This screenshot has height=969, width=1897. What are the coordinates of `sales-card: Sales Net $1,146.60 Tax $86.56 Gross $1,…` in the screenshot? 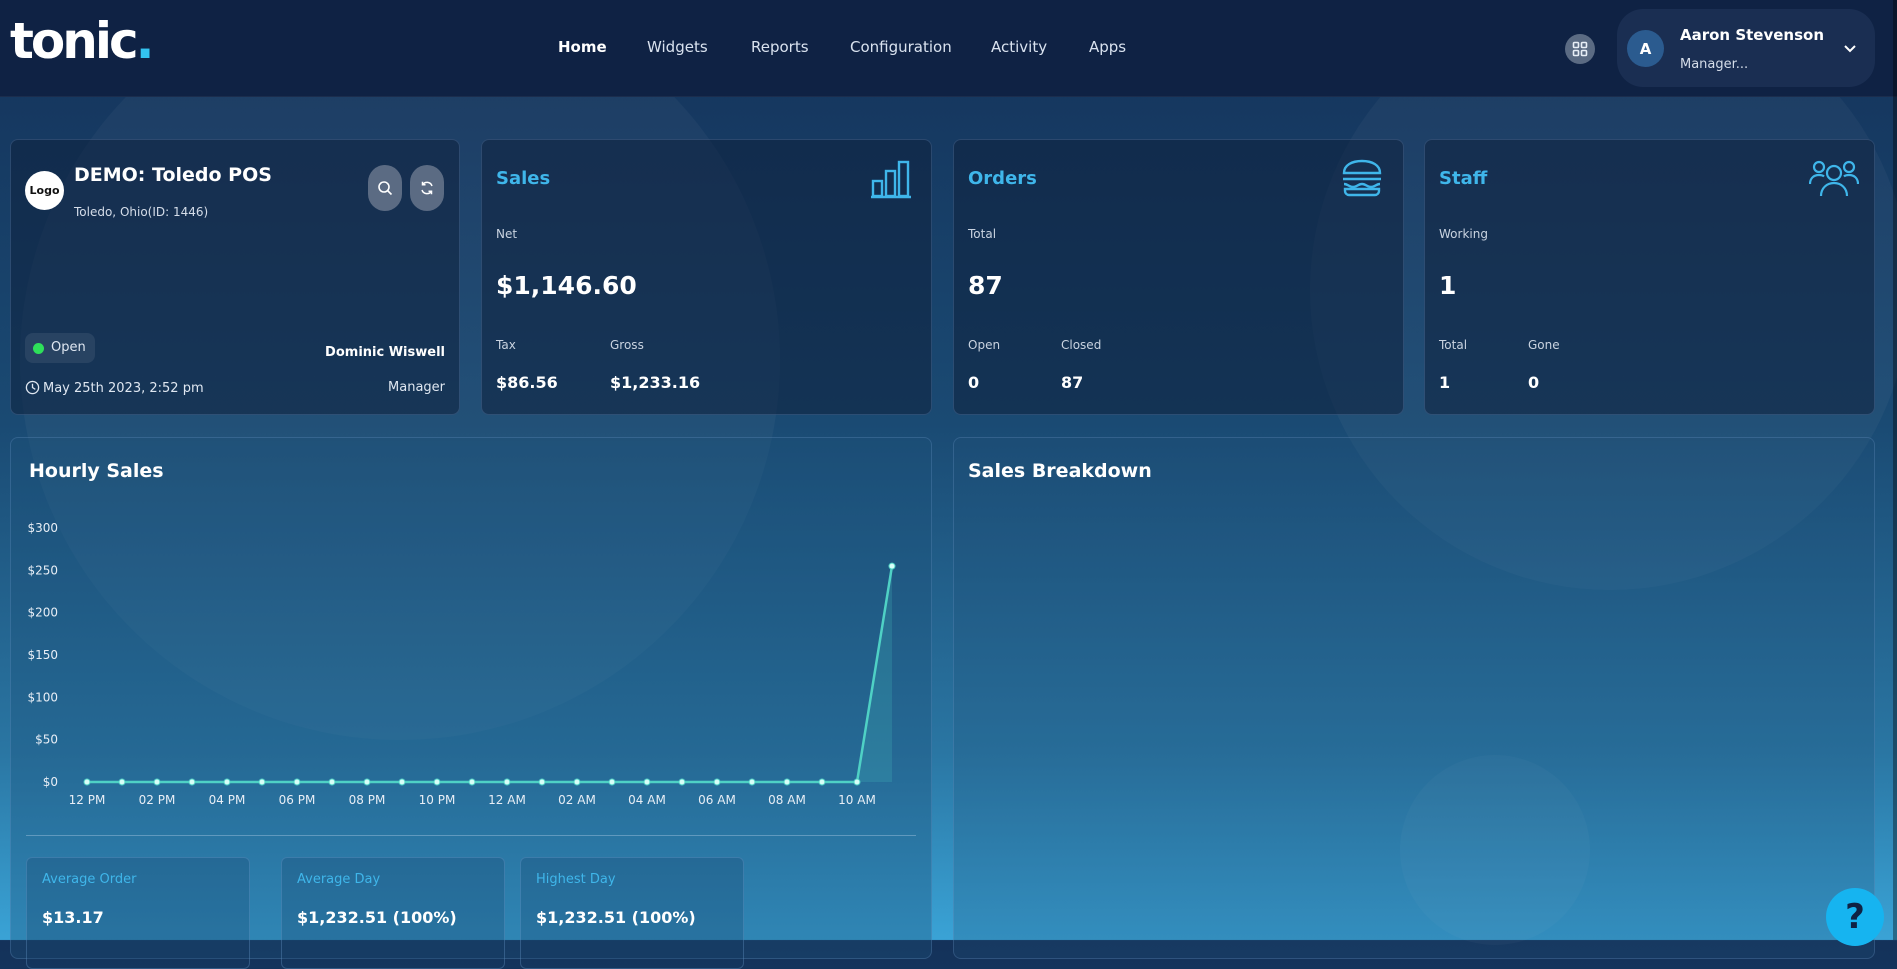 It's located at (706, 277).